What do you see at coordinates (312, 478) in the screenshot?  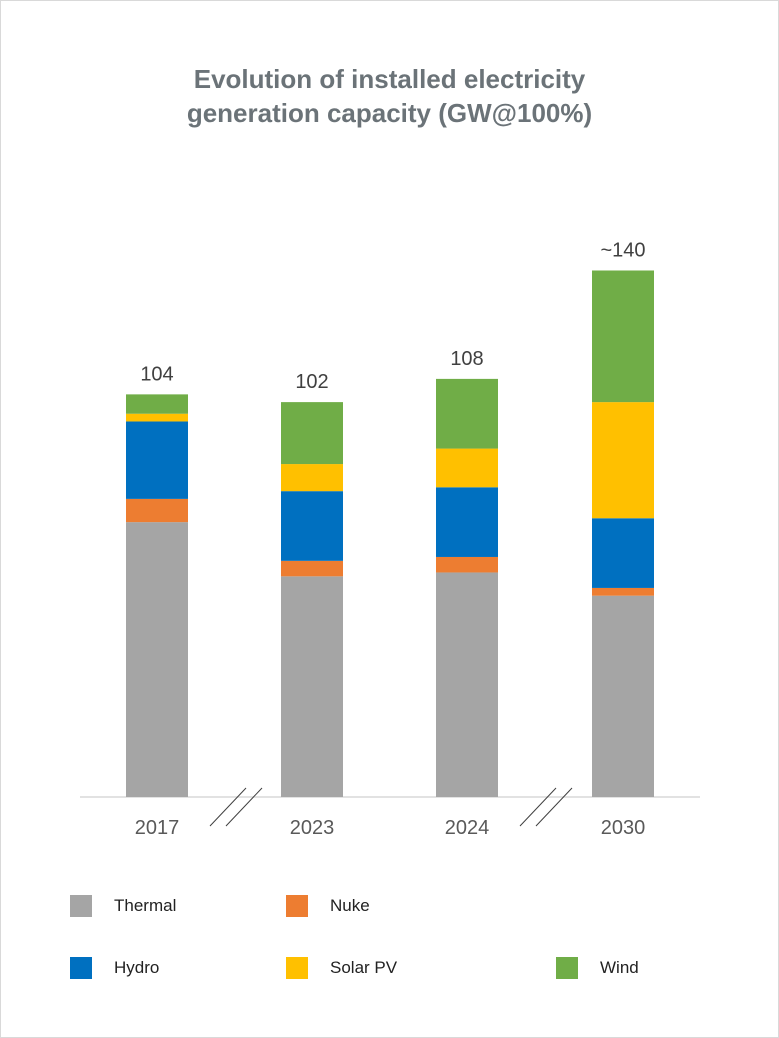 I see `bar-solar-pv-2023` at bounding box center [312, 478].